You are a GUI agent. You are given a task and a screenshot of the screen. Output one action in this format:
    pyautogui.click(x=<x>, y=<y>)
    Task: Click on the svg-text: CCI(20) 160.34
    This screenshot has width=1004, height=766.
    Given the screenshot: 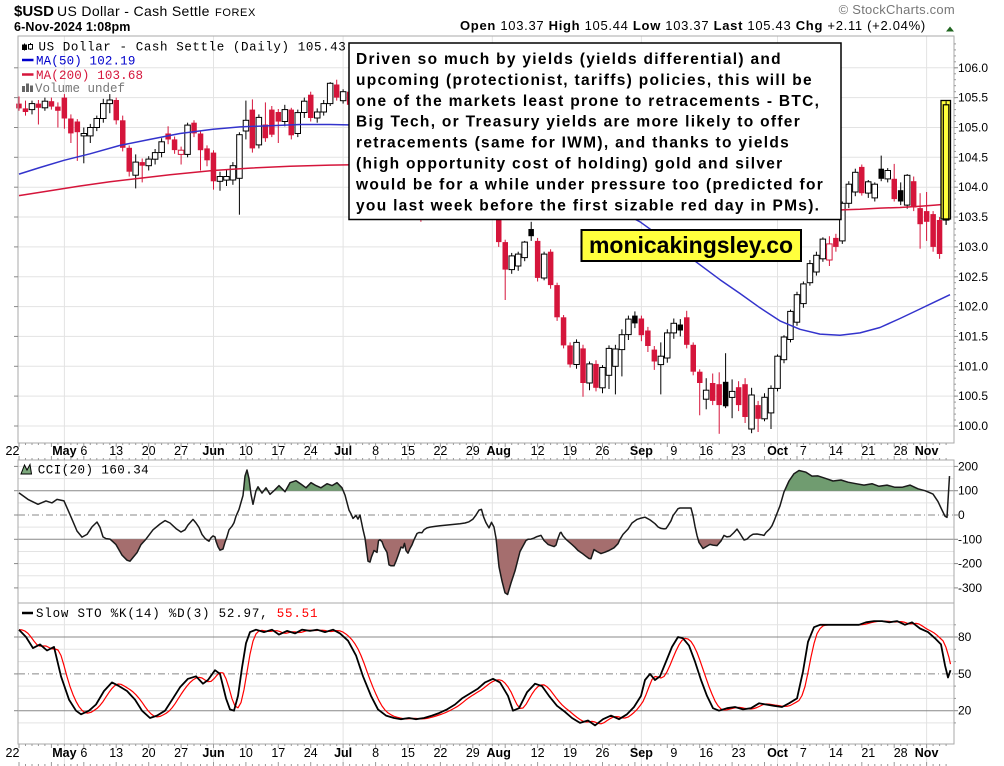 What is the action you would take?
    pyautogui.click(x=93, y=471)
    